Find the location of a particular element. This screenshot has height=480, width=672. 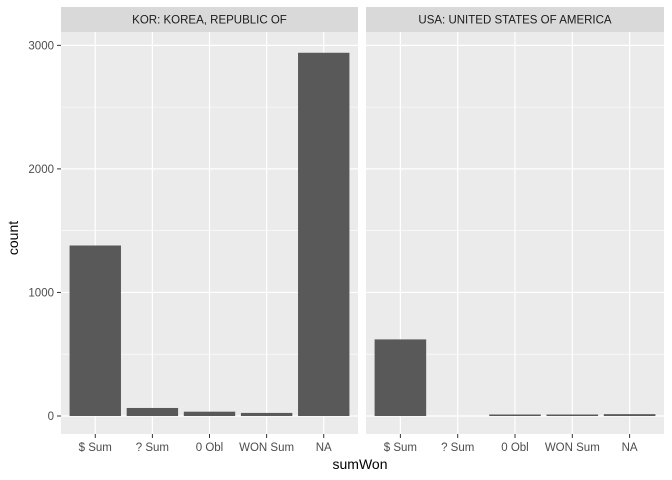

y-tick-label: 1000 is located at coordinates (41, 293).